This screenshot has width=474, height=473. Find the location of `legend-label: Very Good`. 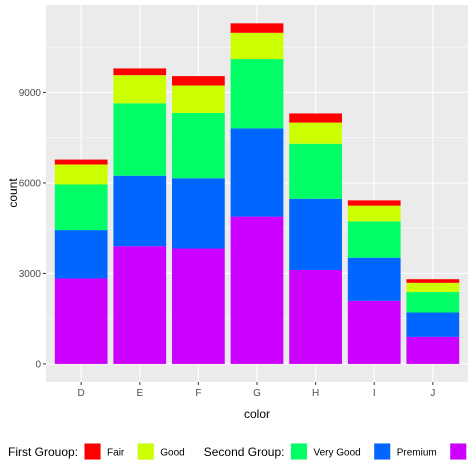

legend-label: Very Good is located at coordinates (336, 453).